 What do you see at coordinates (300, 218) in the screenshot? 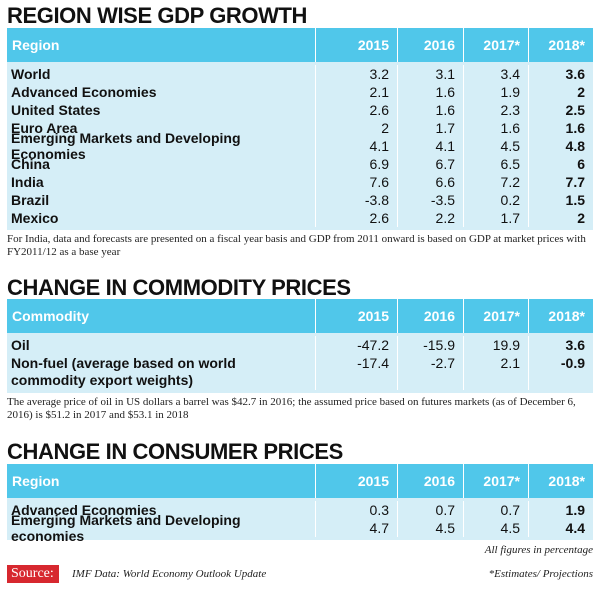
I see `table-row: Mexico 2.6 2.2 1.7 2` at bounding box center [300, 218].